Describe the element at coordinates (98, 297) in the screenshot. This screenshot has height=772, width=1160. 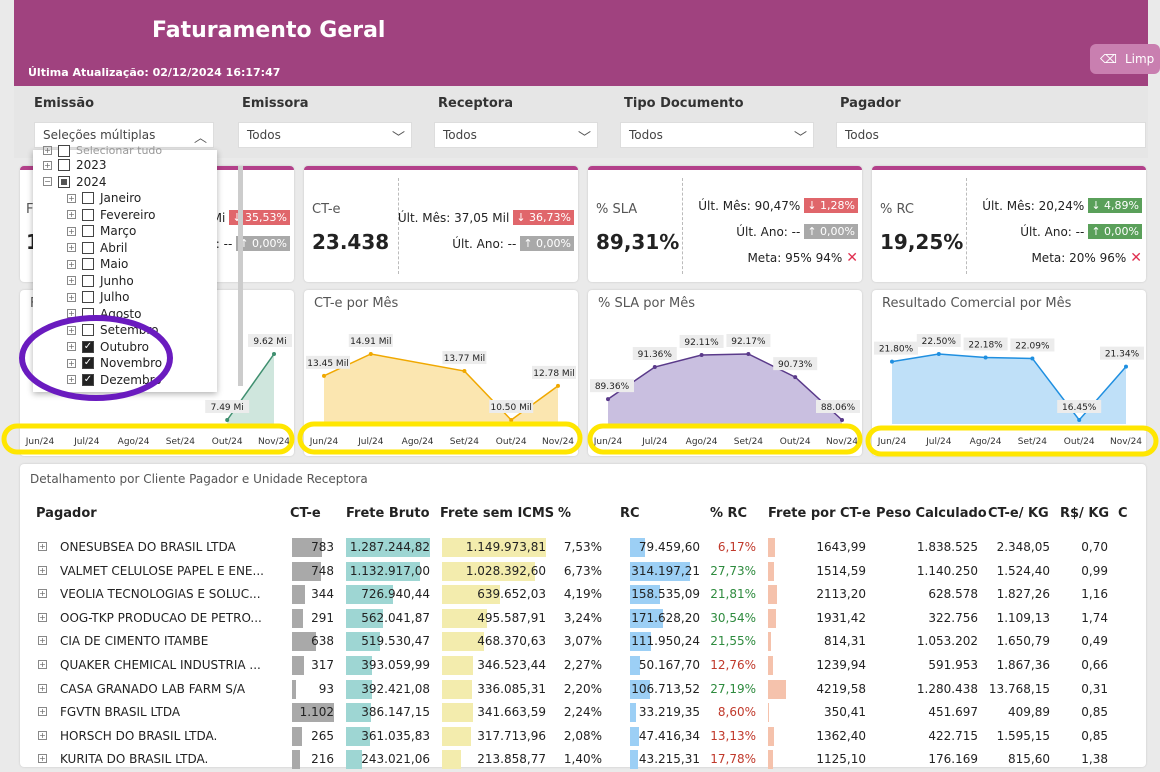
I see `dropdown-item-julho: + Julho` at that location.